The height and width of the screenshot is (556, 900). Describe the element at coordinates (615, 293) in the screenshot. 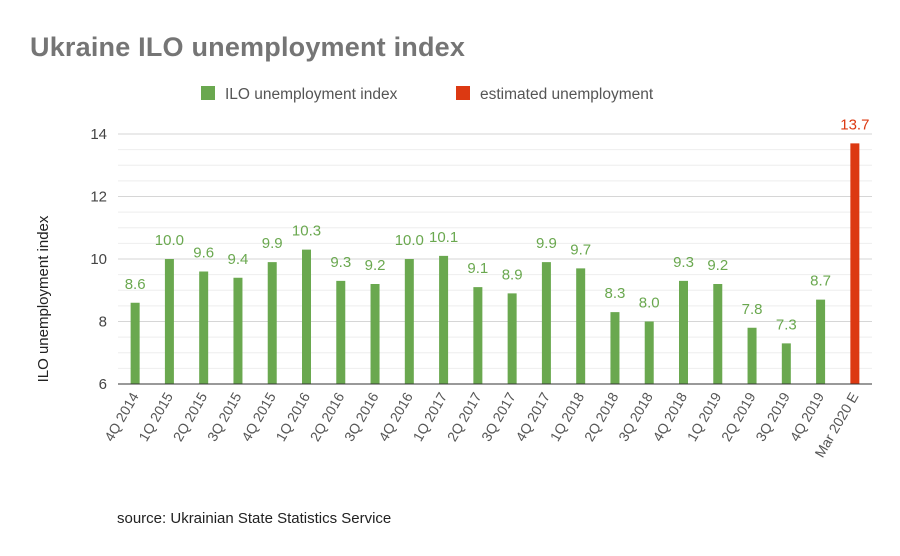

I see `data-label: 8.3` at that location.